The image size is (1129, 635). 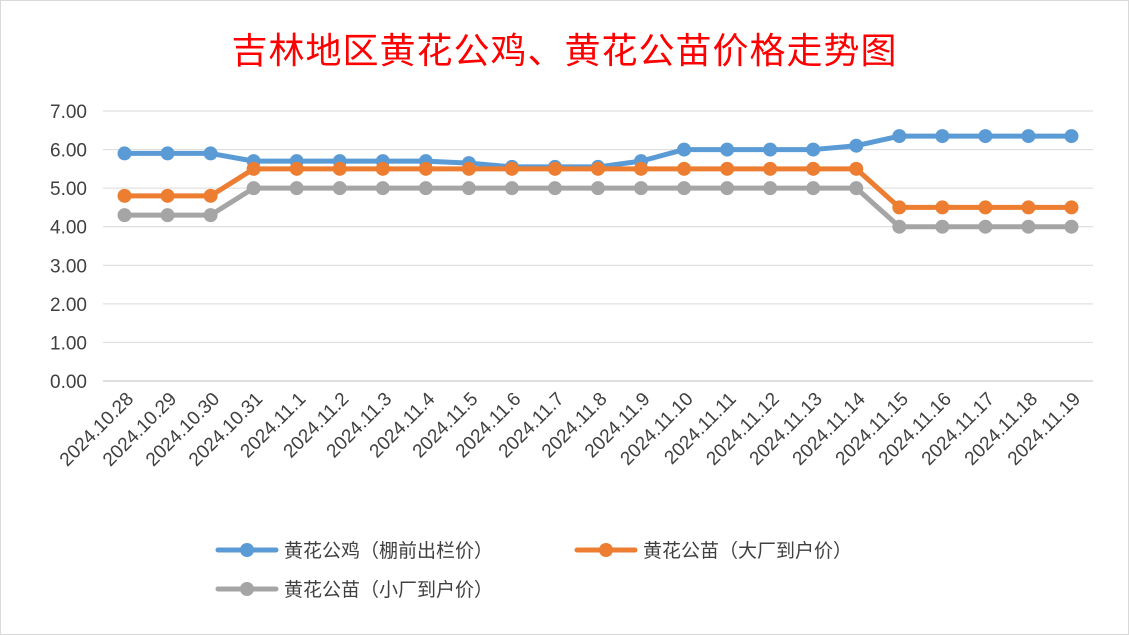 I want to click on y-tick-label: 3.00, so click(x=68, y=266).